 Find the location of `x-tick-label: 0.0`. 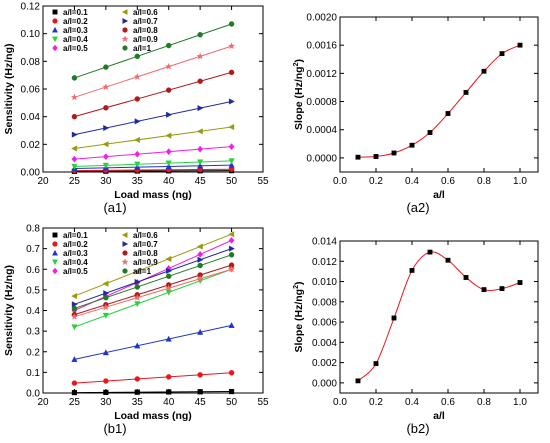

x-tick-label: 0.0 is located at coordinates (340, 402).